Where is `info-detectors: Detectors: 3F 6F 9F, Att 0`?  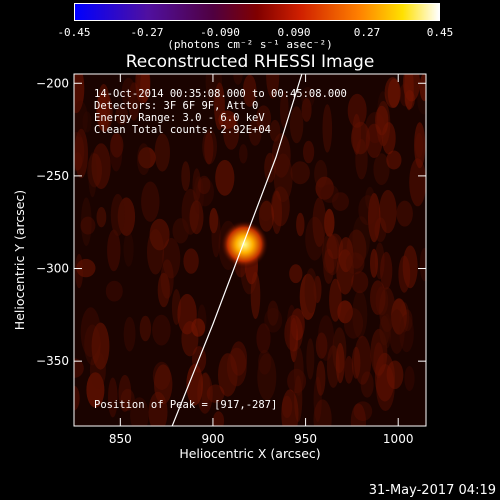
info-detectors: Detectors: 3F 6F 9F, Att 0 is located at coordinates (176, 106).